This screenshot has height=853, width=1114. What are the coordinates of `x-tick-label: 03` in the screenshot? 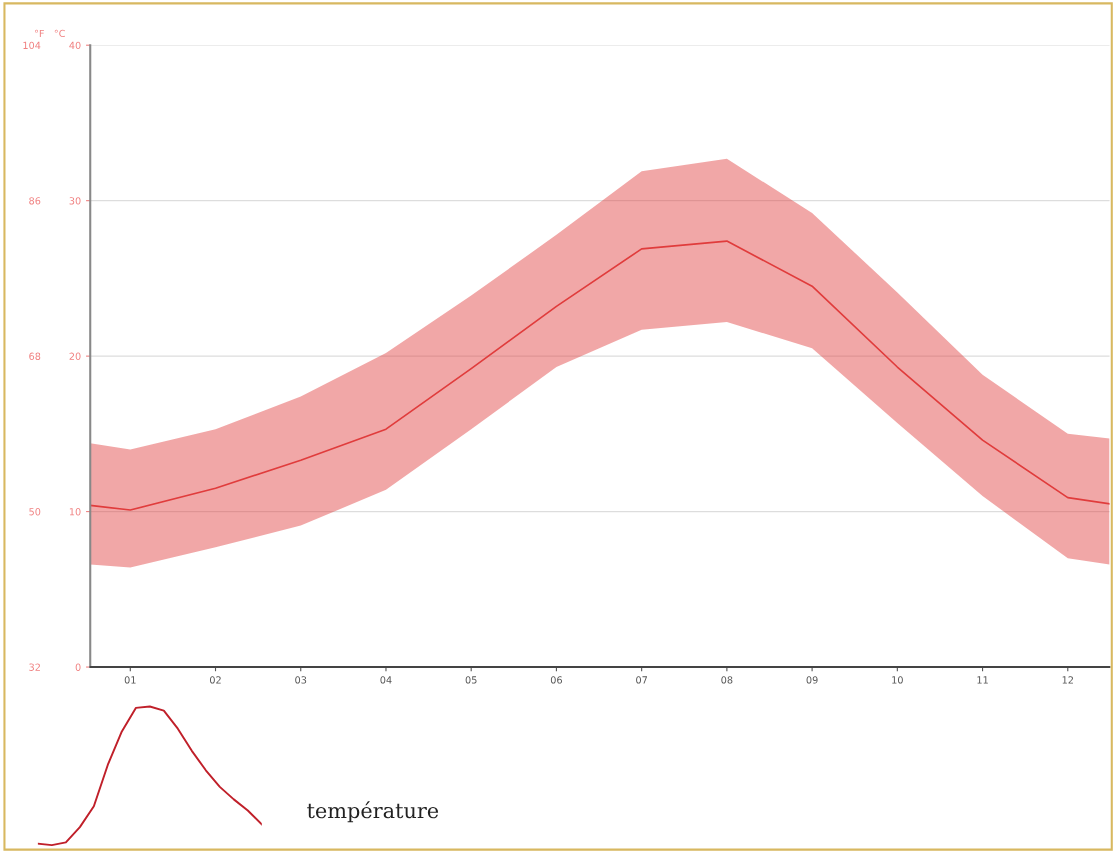 It's located at (301, 680).